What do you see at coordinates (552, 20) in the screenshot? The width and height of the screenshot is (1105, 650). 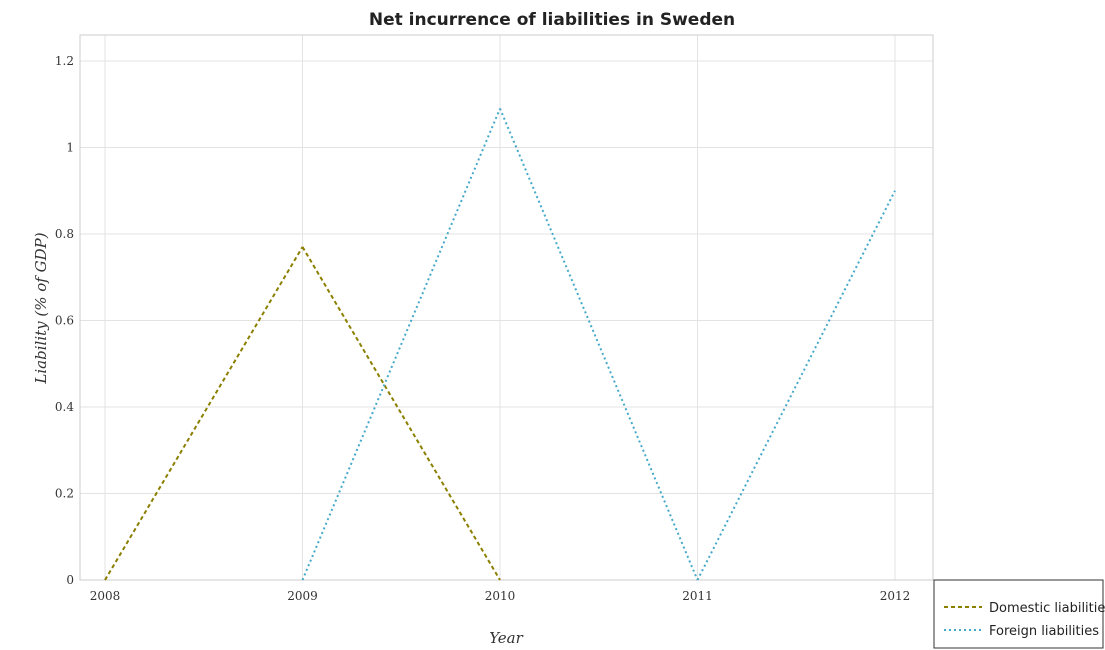 I see `chart-title: Net incurrence of liabilities in Sweden` at bounding box center [552, 20].